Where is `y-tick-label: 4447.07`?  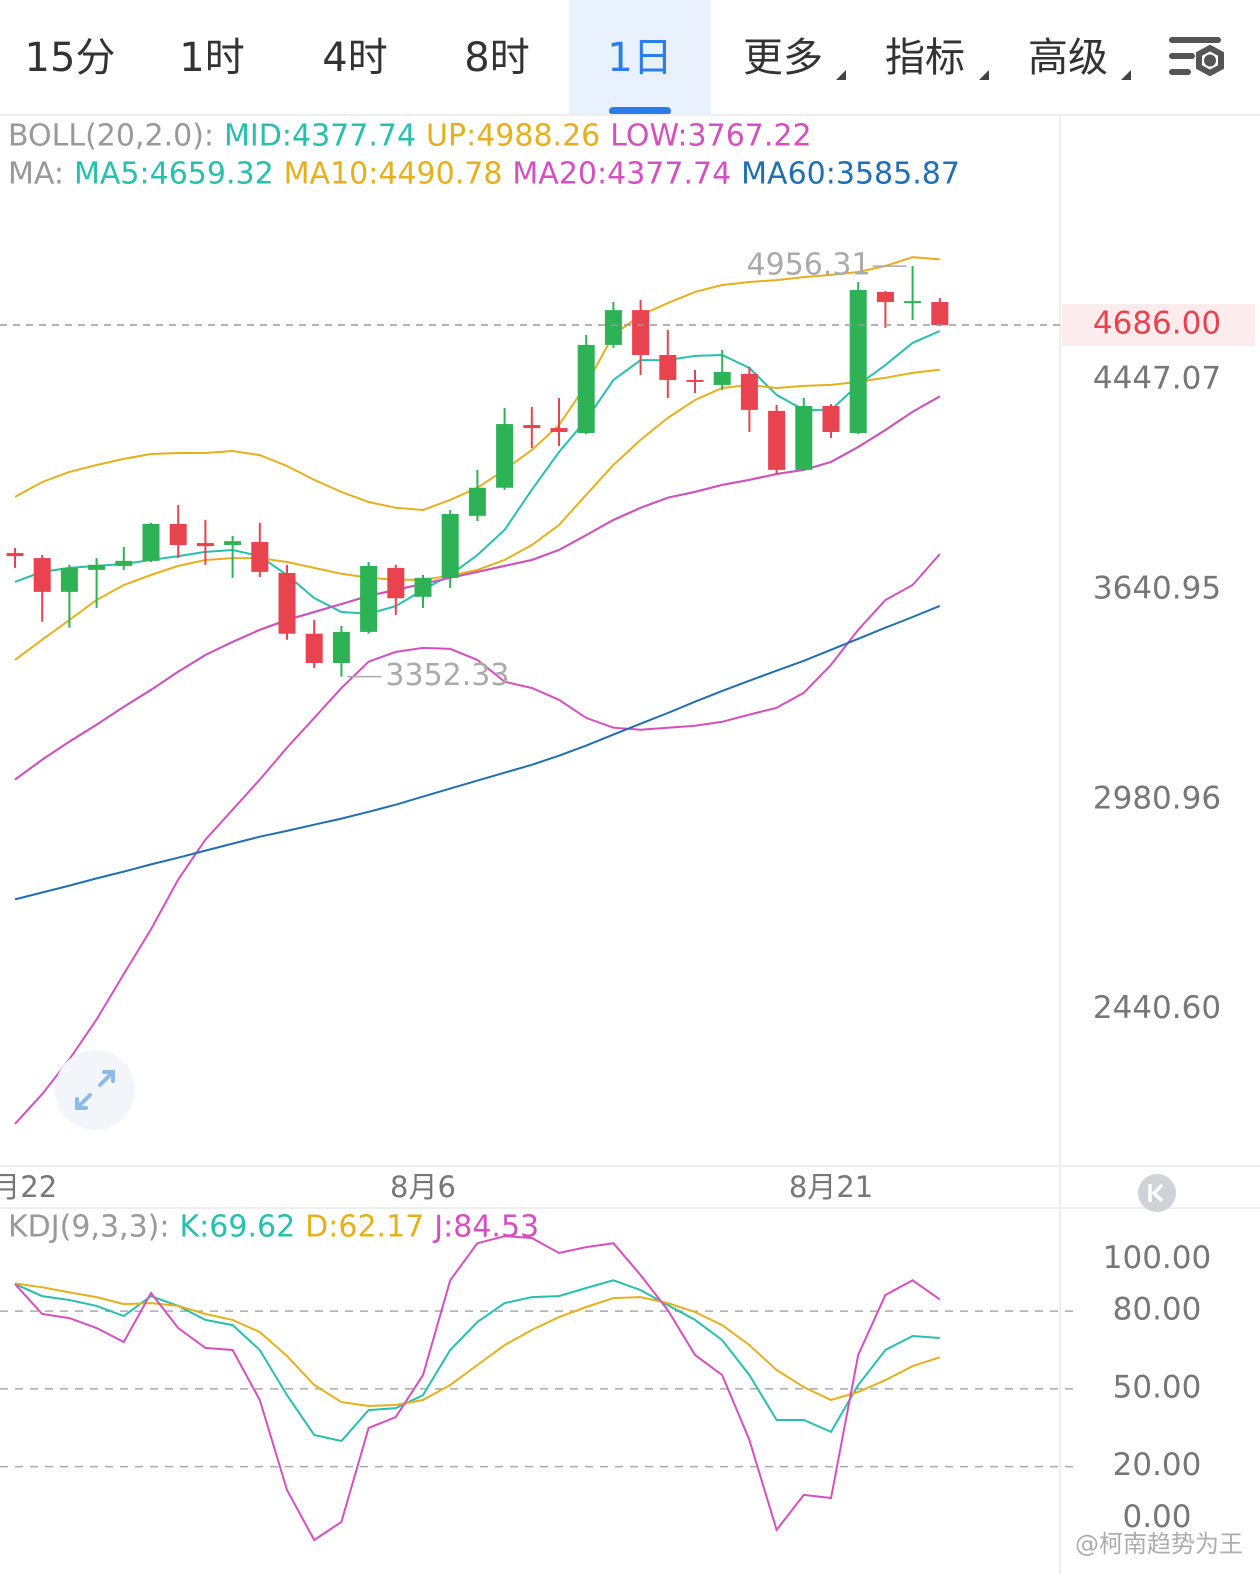 y-tick-label: 4447.07 is located at coordinates (1157, 378).